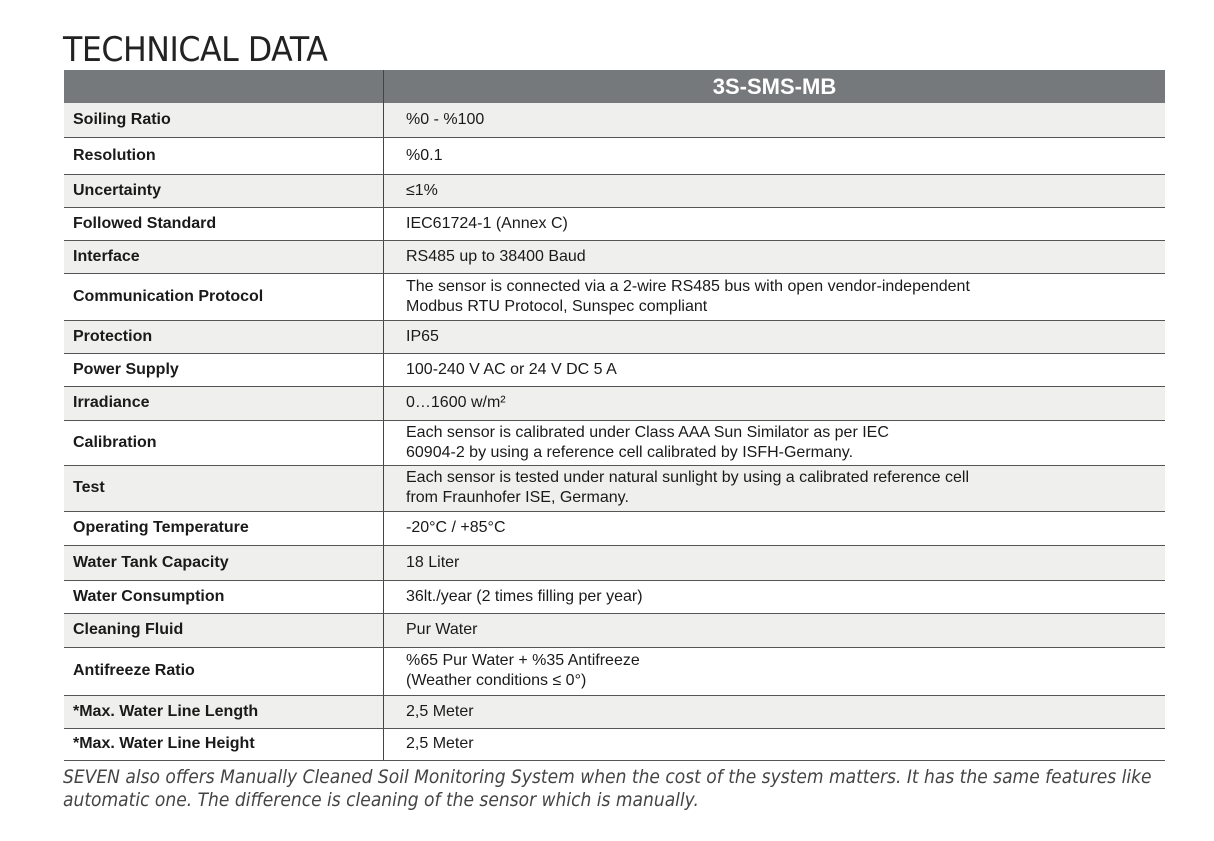  What do you see at coordinates (224, 370) in the screenshot?
I see `spec-label: Power Supply` at bounding box center [224, 370].